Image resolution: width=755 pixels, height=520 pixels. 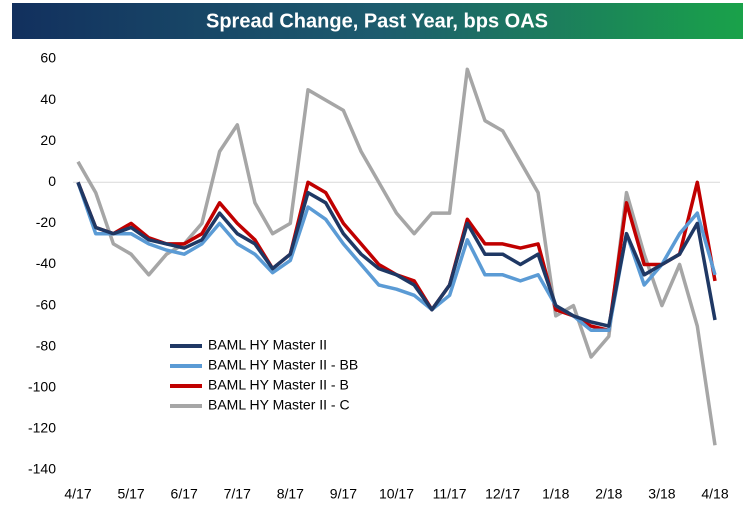 What do you see at coordinates (46, 304) in the screenshot?
I see `y-tick-label: -60` at bounding box center [46, 304].